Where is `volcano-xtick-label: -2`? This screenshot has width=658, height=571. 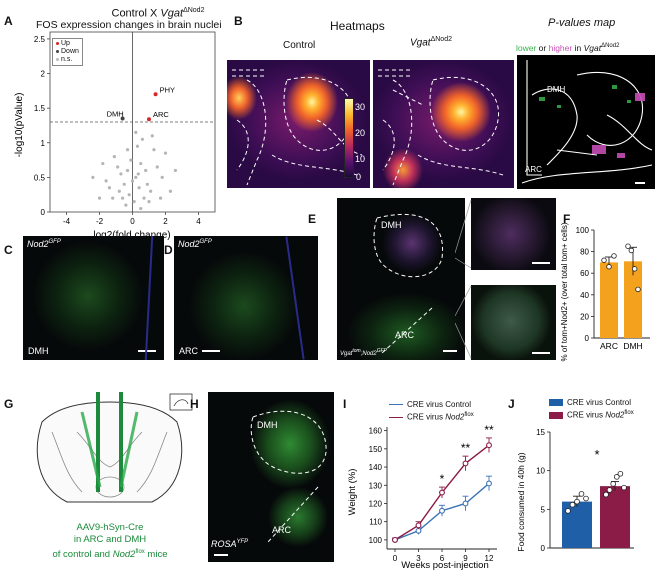 volcano-xtick-label: -2 is located at coordinates (100, 221).